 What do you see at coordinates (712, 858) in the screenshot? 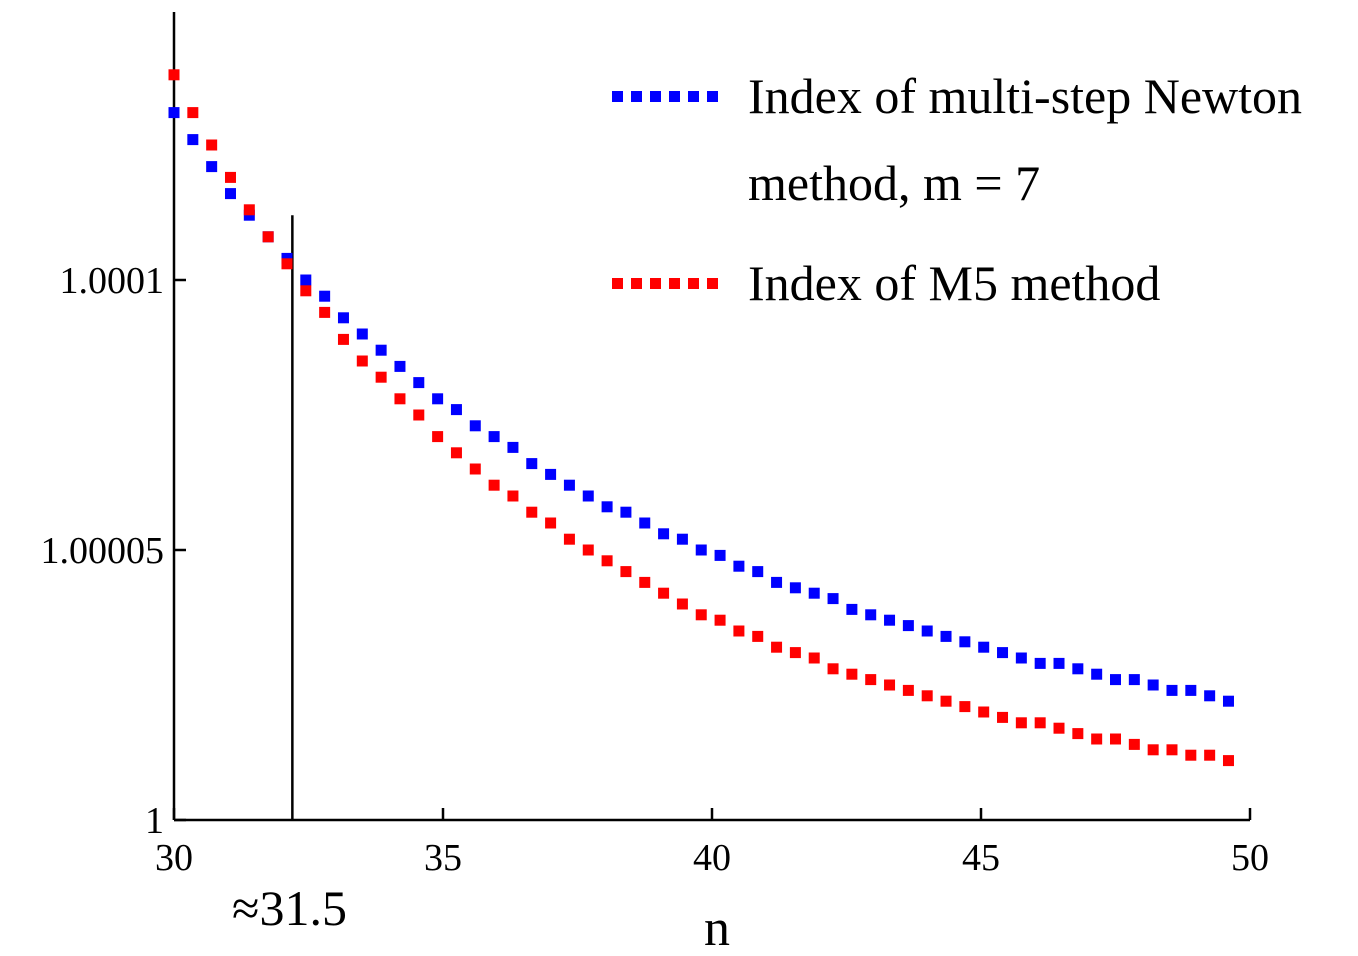
I see `x-tick-label: 40` at bounding box center [712, 858].